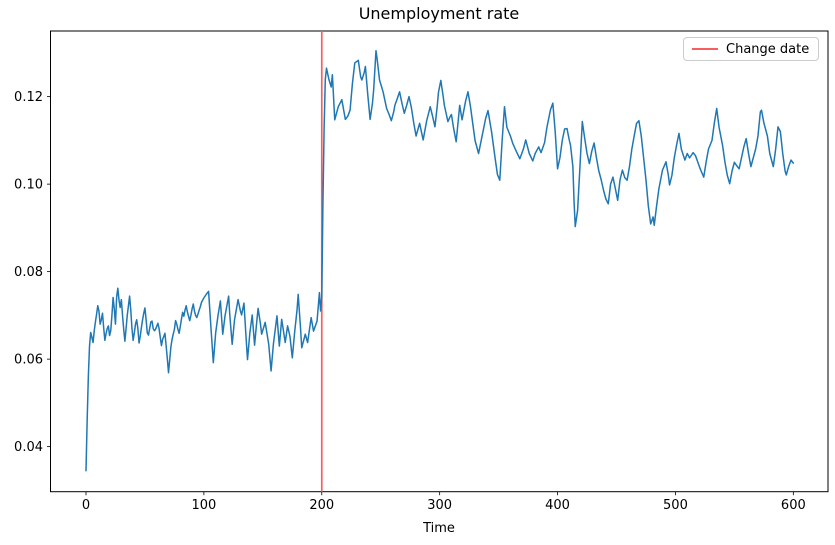 This screenshot has height=545, width=835. Describe the element at coordinates (675, 505) in the screenshot. I see `x-tick-label: 500` at that location.